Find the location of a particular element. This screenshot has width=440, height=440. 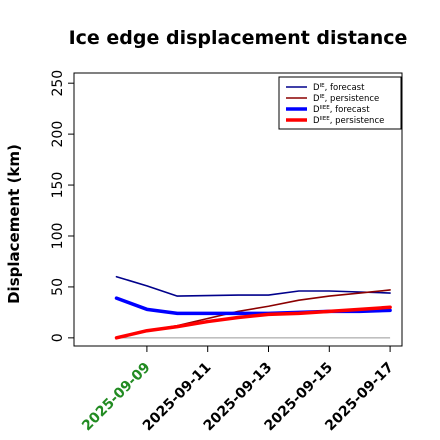

chart-title: Ice edge displacement distance is located at coordinates (238, 38).